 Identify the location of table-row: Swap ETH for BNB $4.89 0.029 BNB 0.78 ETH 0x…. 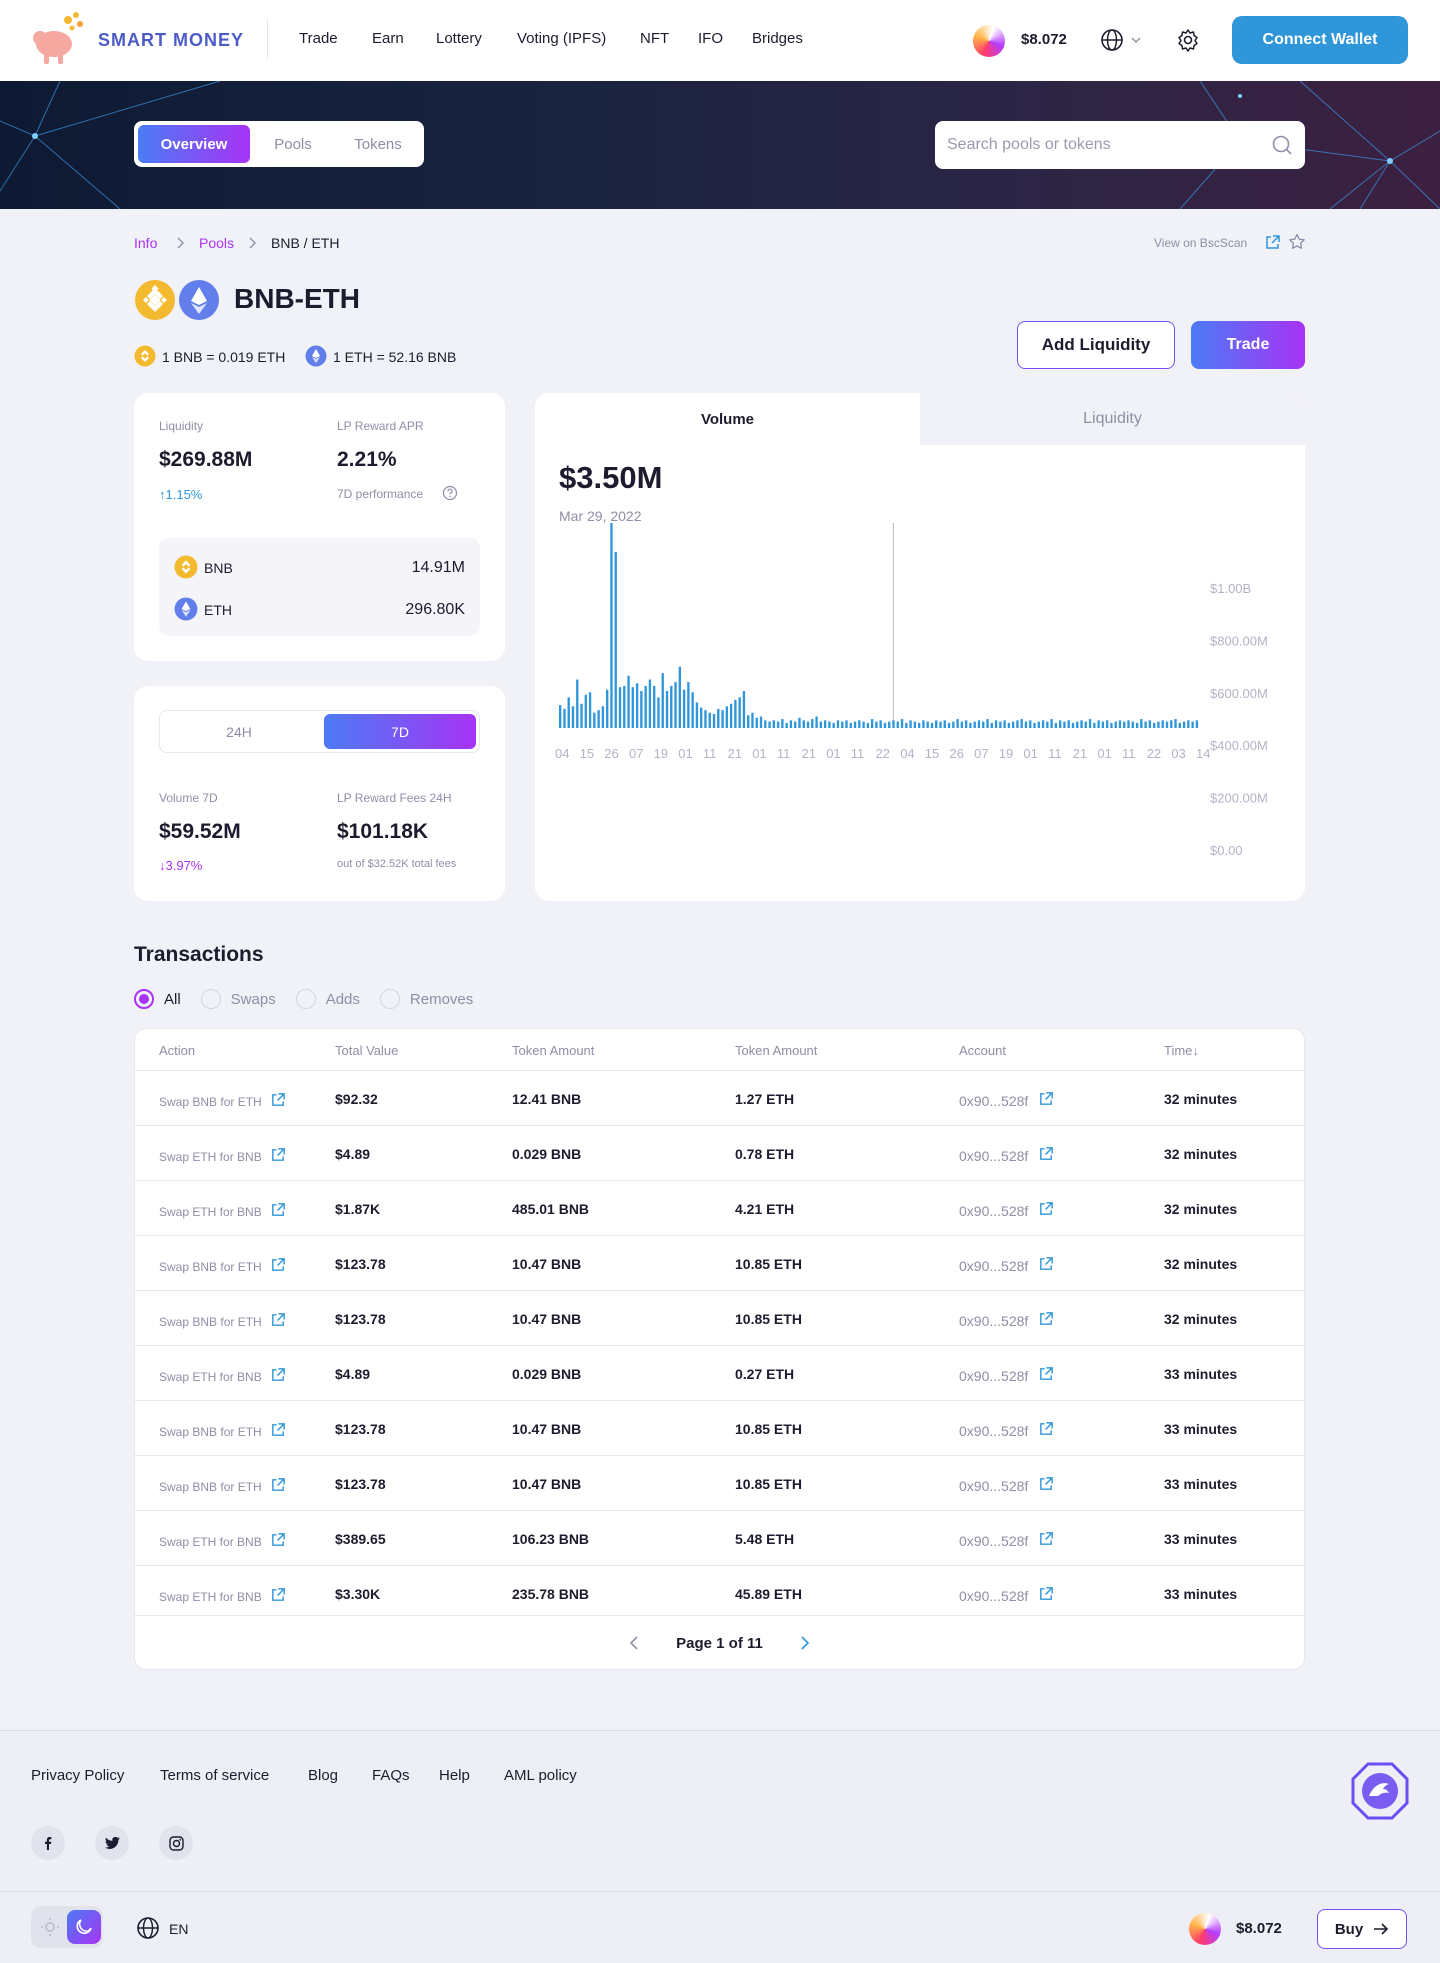
(719, 1152).